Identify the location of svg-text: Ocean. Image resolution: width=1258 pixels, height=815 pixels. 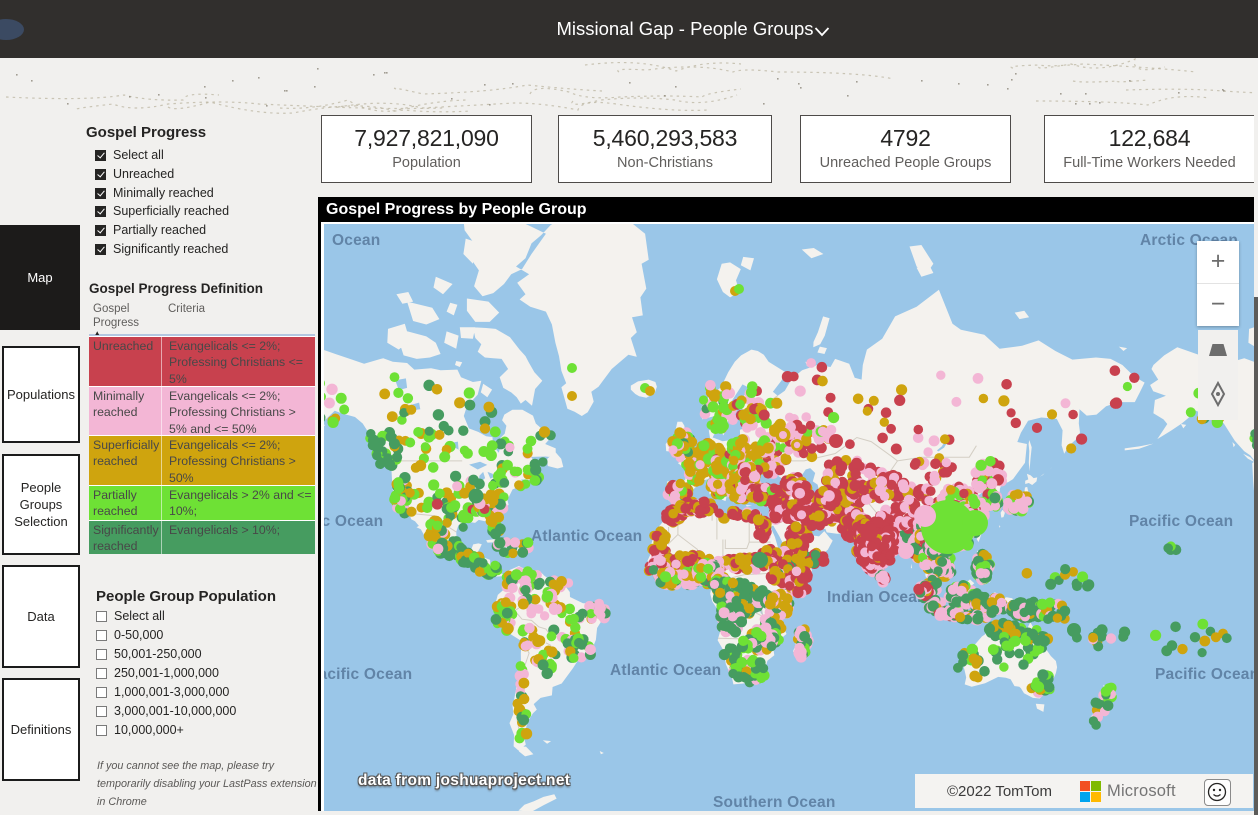
(356, 240).